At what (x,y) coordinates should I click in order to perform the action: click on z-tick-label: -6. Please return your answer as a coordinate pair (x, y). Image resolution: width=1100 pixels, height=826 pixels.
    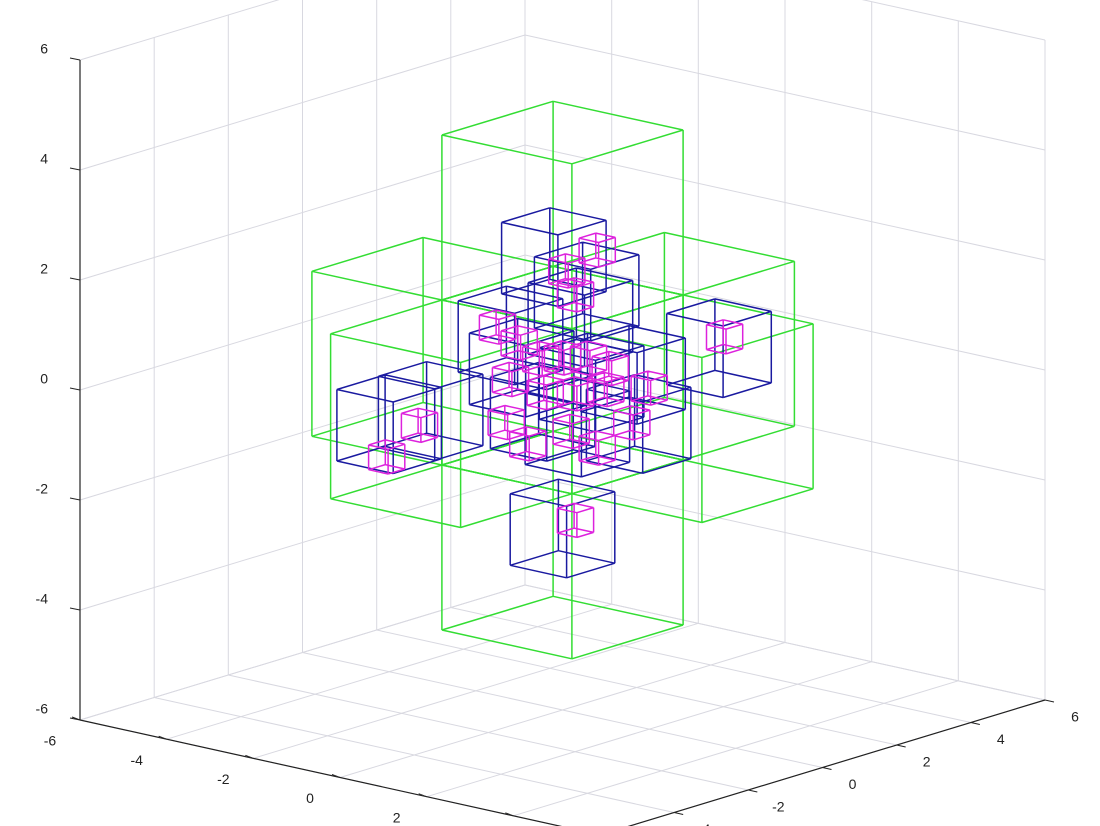
    Looking at the image, I should click on (42, 709).